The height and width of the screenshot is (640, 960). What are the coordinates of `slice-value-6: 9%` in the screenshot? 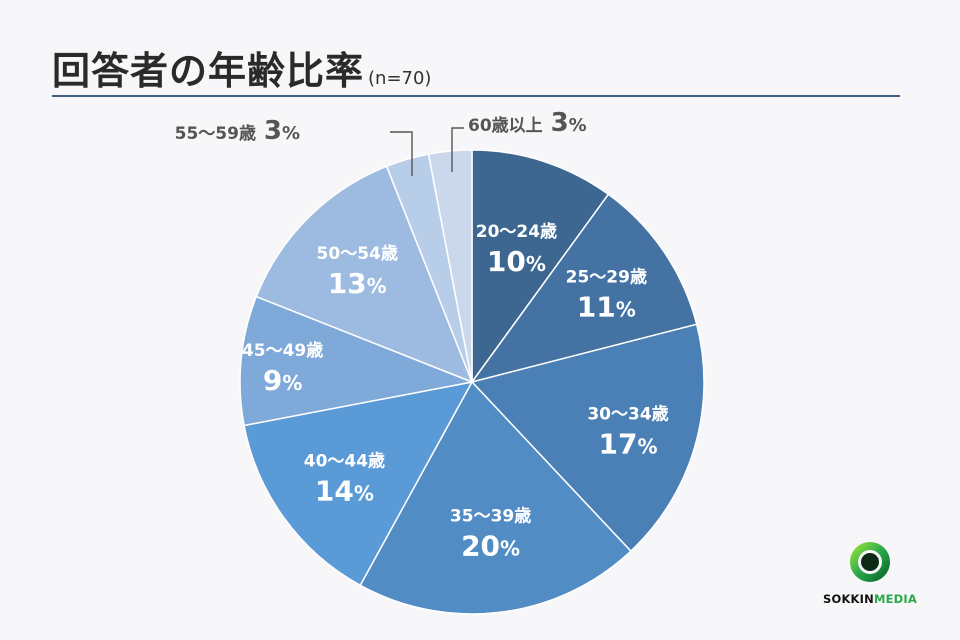 It's located at (283, 380).